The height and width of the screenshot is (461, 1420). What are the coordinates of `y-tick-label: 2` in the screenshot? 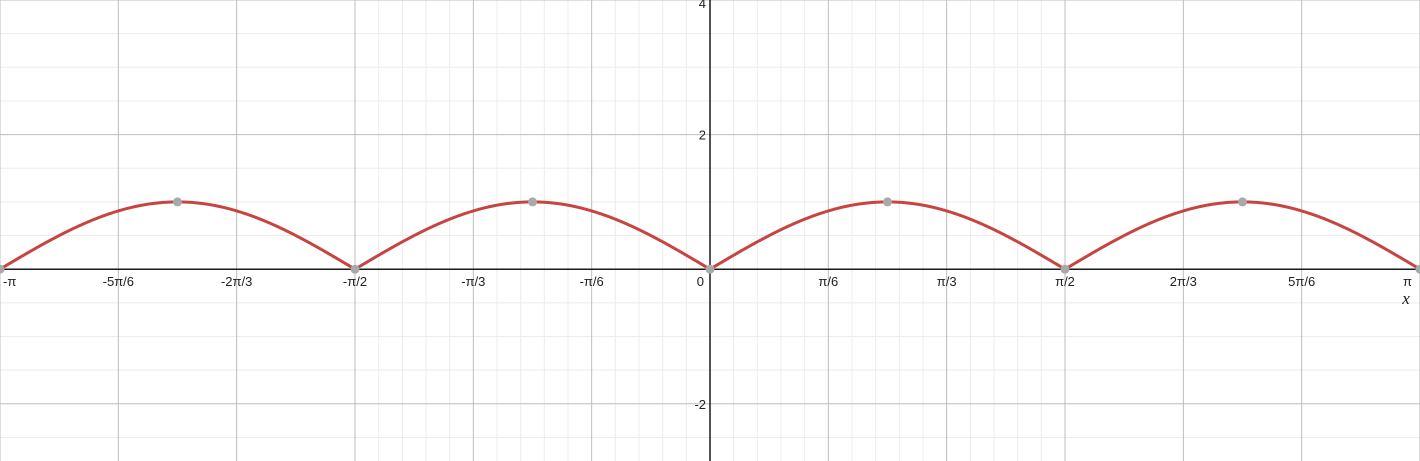 It's located at (702, 135).